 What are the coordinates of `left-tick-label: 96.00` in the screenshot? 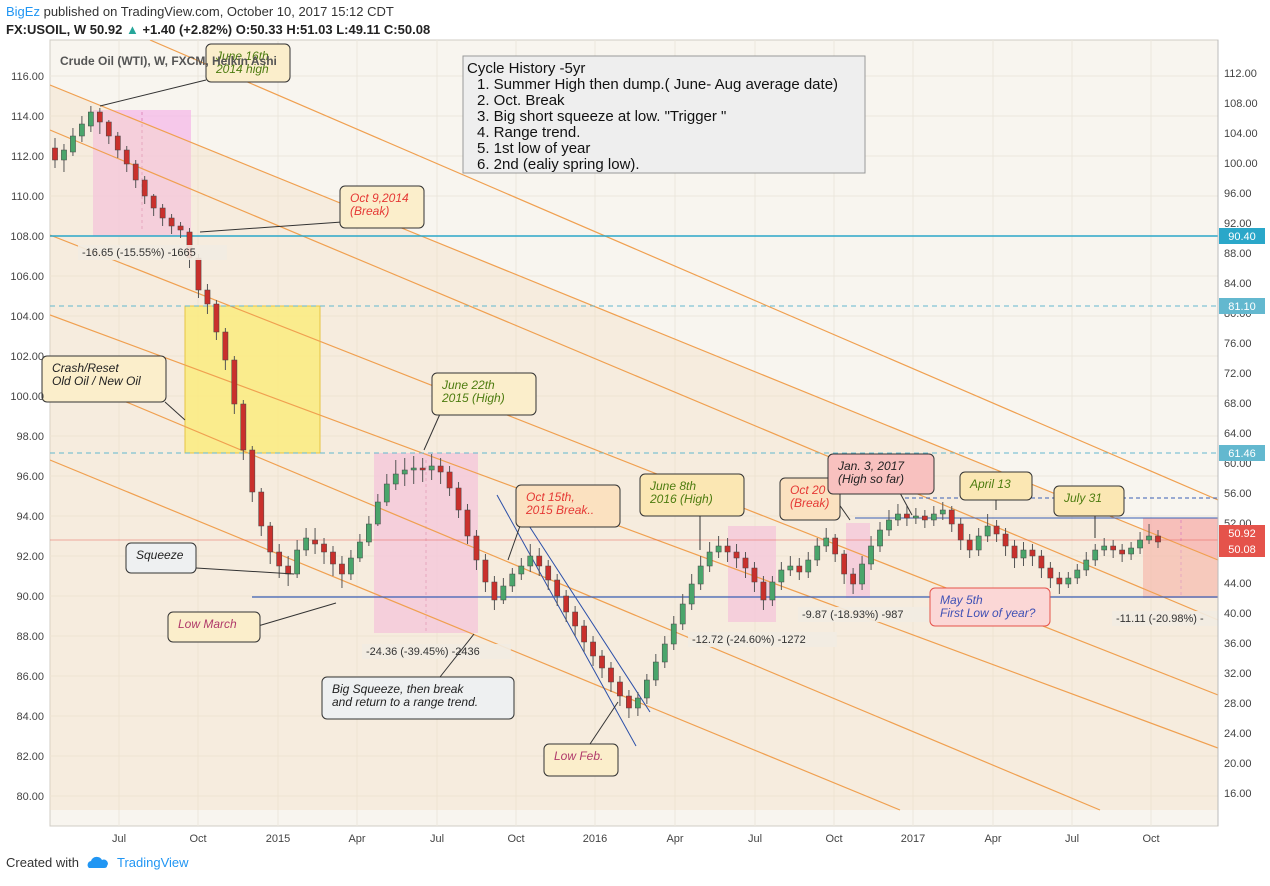 It's located at (30, 477).